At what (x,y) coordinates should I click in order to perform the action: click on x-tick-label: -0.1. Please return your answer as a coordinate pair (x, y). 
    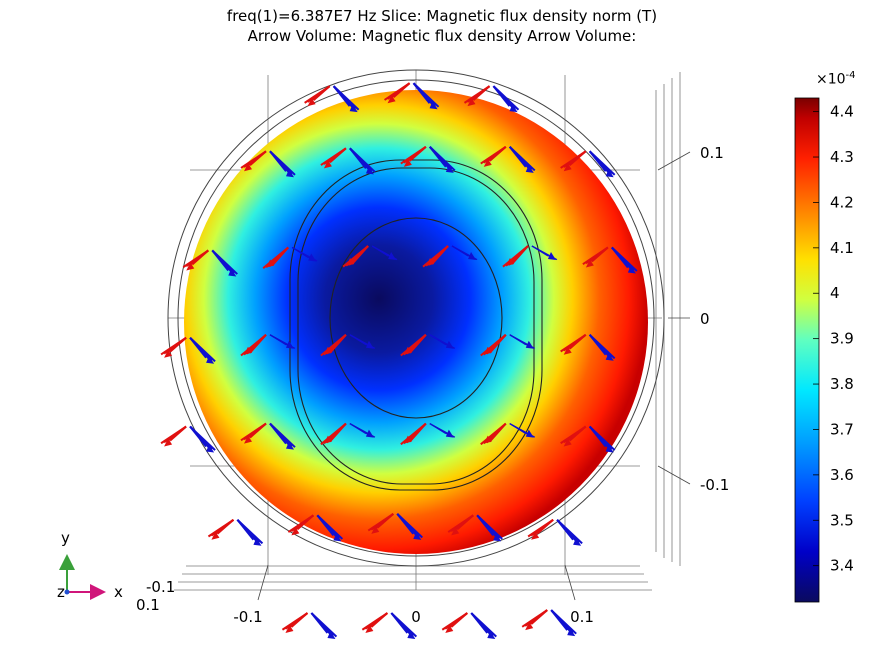
    Looking at the image, I should click on (247, 617).